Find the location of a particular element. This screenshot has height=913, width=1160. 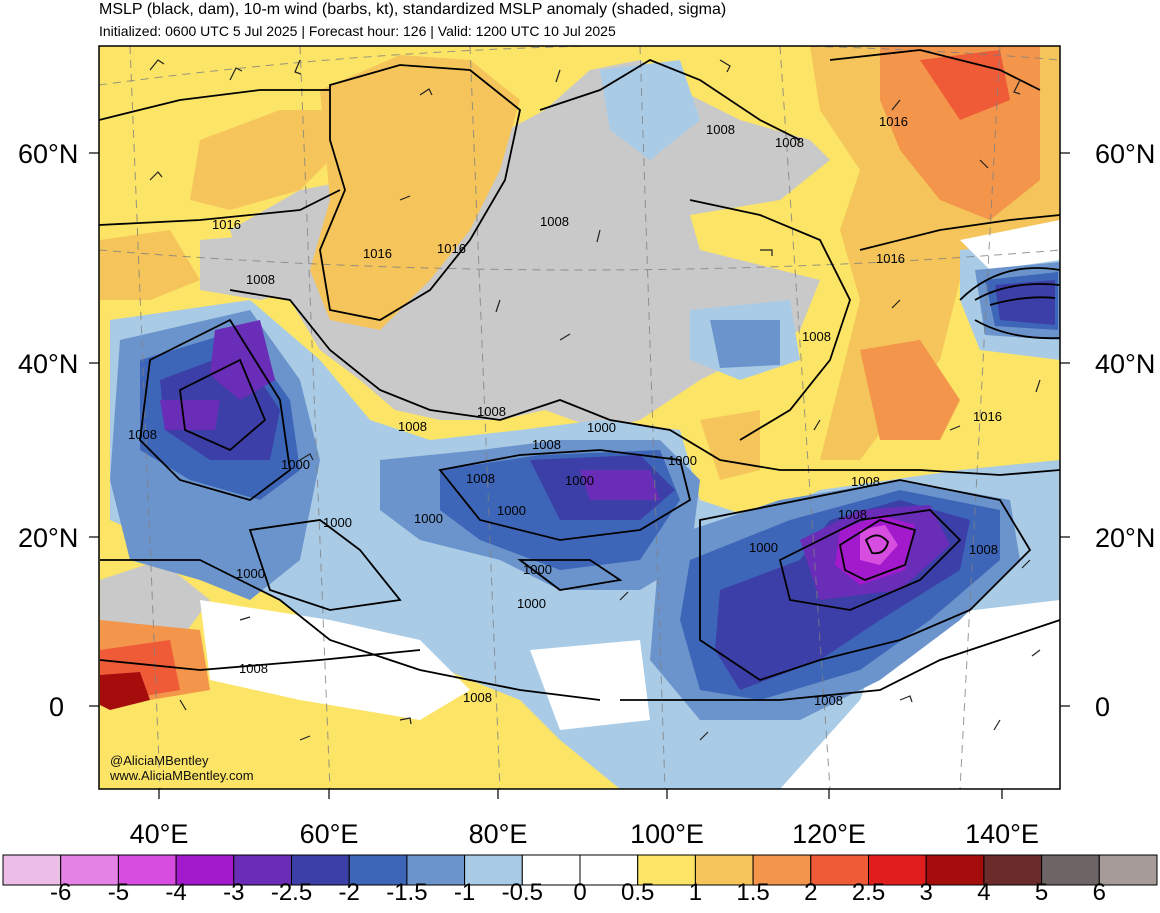

lat-label-40n-left: 40°N is located at coordinates (48, 364).